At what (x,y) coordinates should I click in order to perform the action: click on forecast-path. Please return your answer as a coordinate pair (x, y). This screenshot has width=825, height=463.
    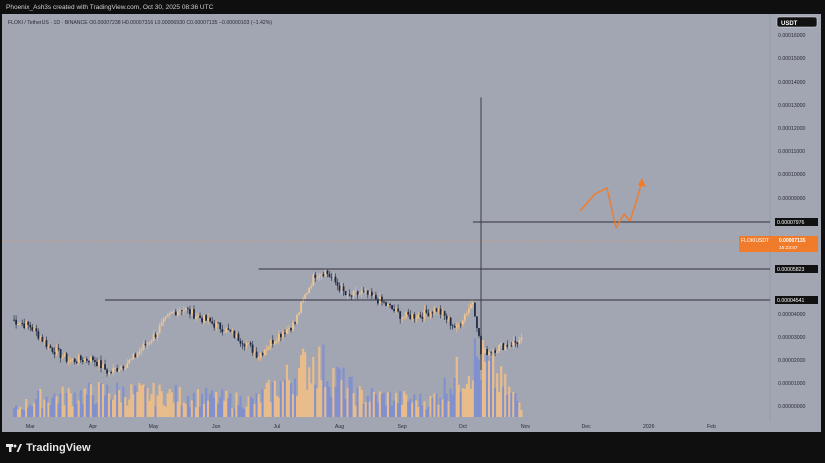
    Looking at the image, I should click on (611, 204).